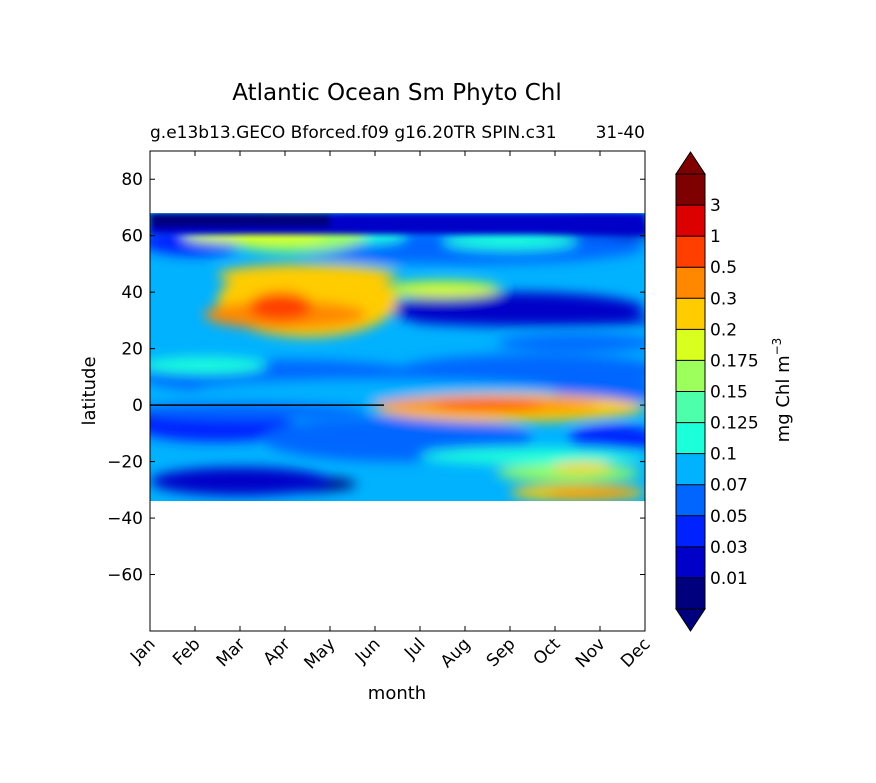 The image size is (876, 783). Describe the element at coordinates (501, 652) in the screenshot. I see `x-tick-label: Sep` at that location.